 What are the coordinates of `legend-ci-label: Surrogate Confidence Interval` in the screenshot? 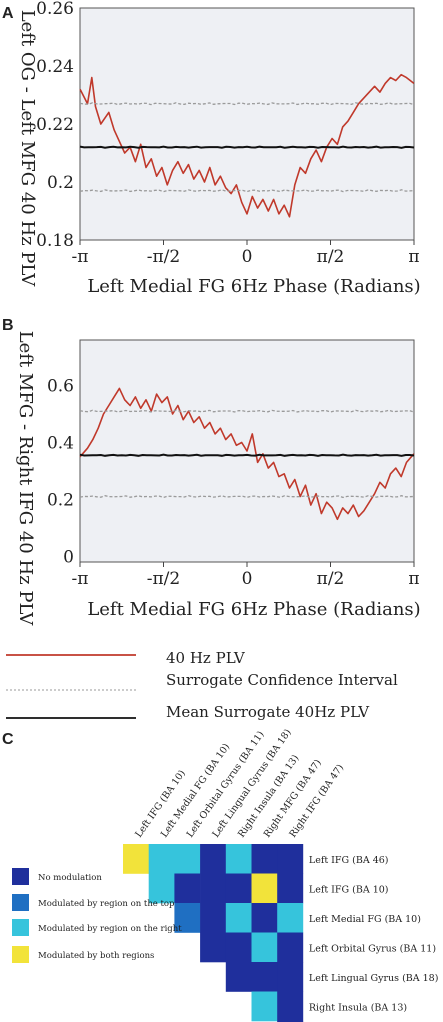 It's located at (282, 680).